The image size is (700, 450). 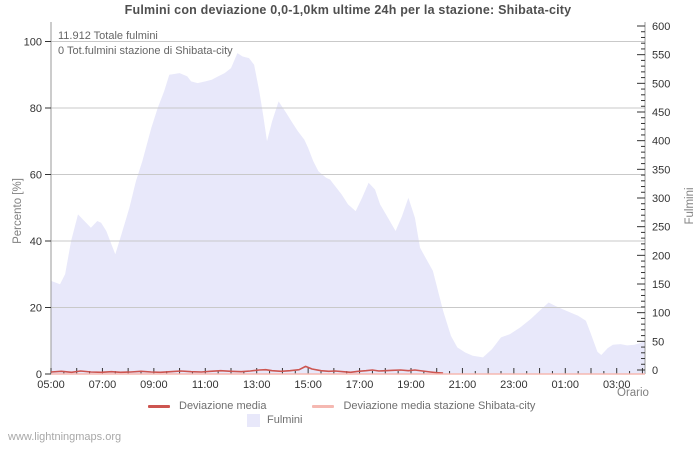 What do you see at coordinates (323, 406) in the screenshot?
I see `station-deviation-line-swatch-icon` at bounding box center [323, 406].